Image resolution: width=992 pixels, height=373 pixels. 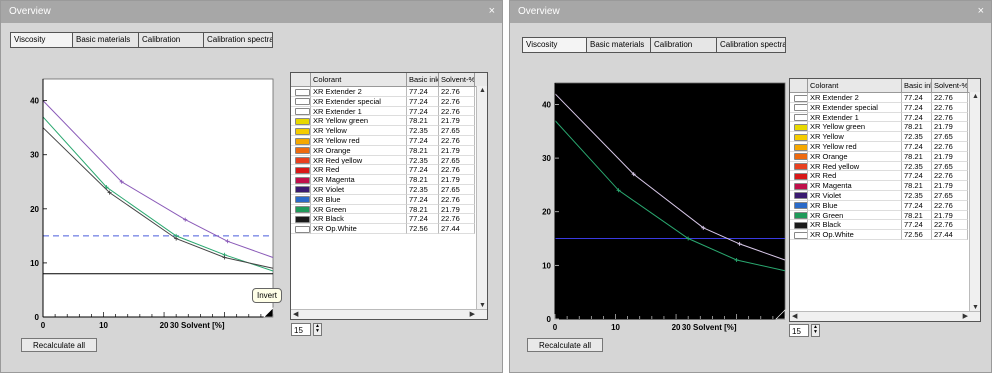 I want to click on colorant-name: XR Yellow red, so click(x=855, y=146).